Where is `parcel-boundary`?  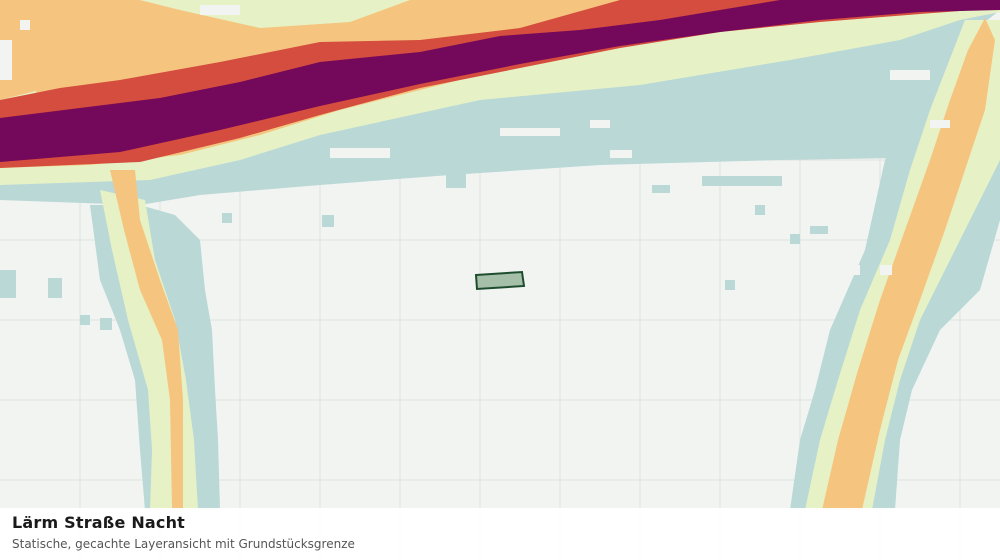 parcel-boundary is located at coordinates (500, 280).